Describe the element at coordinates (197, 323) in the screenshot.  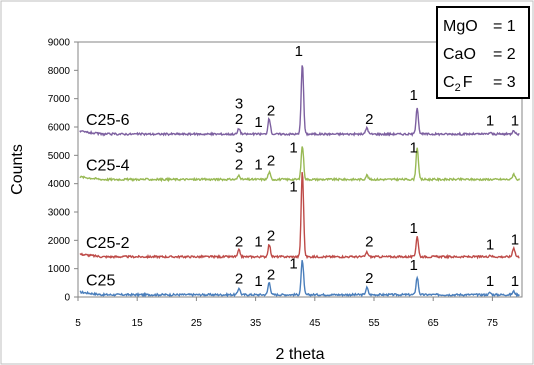
I see `x-tick-label: 25` at that location.